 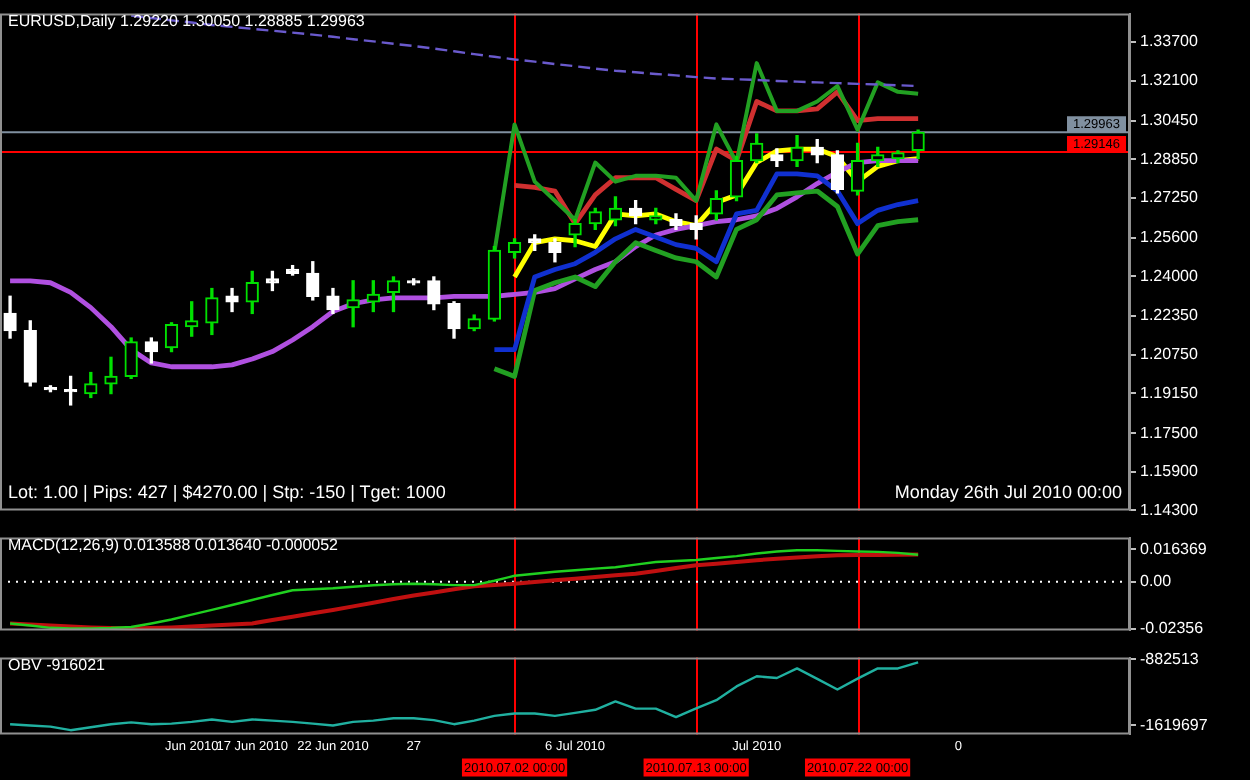 What do you see at coordinates (1169, 392) in the screenshot?
I see `y-tick-label: 1.19150` at bounding box center [1169, 392].